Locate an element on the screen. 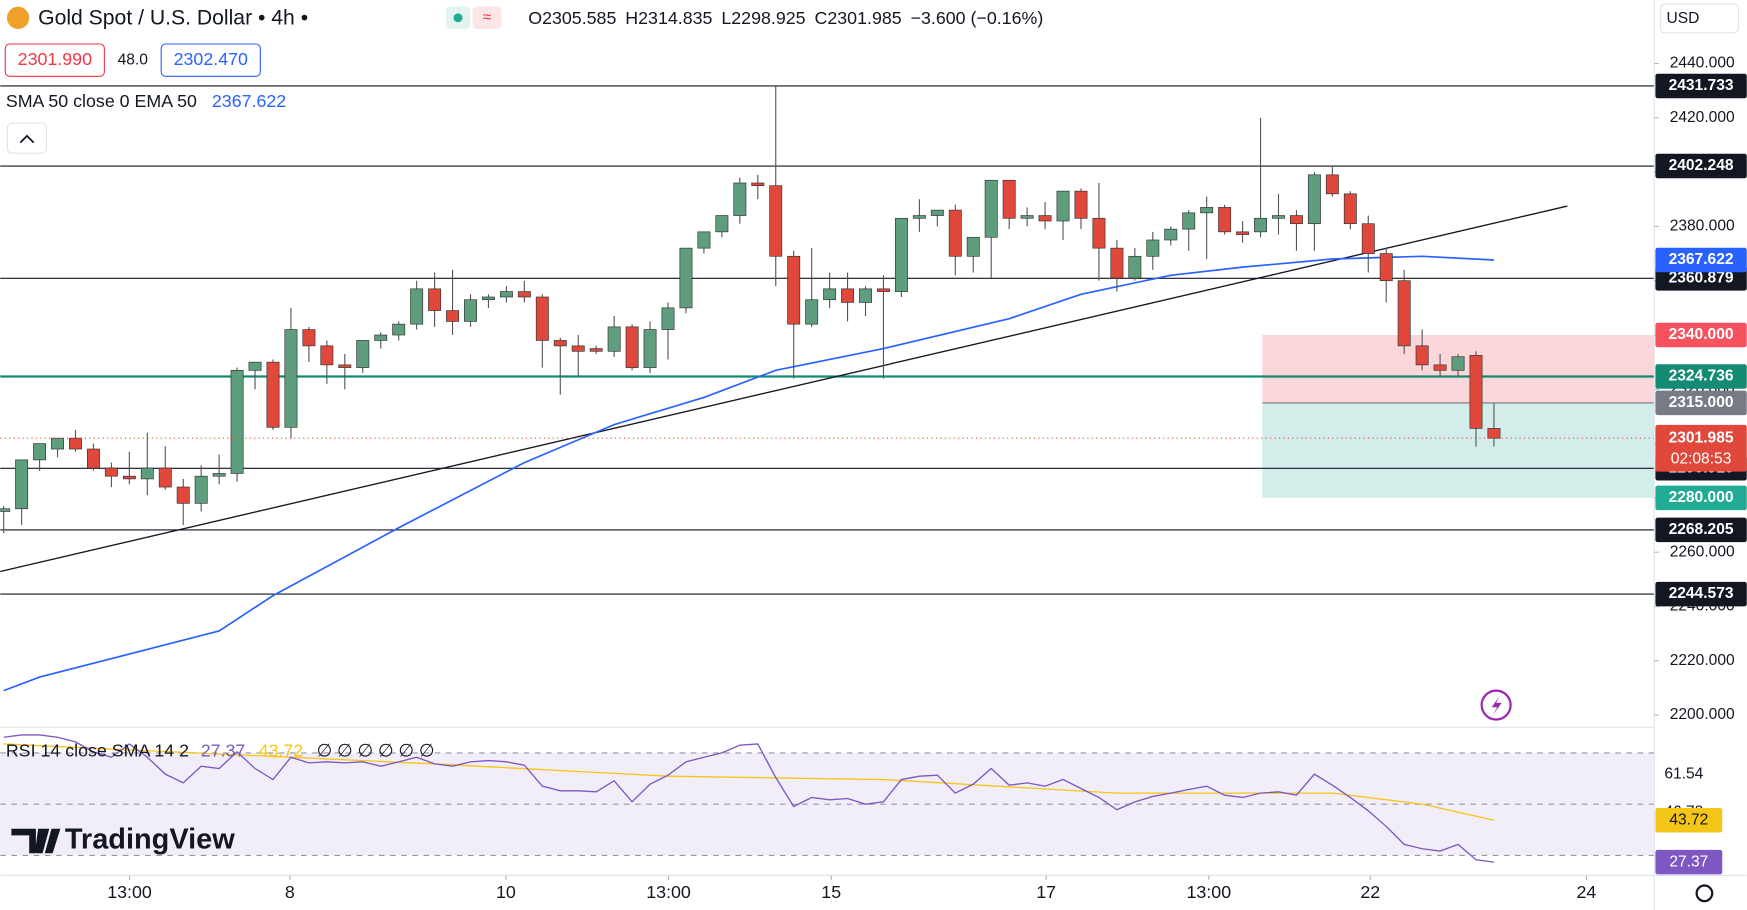  ohlc-value: 2301.985 is located at coordinates (864, 18).